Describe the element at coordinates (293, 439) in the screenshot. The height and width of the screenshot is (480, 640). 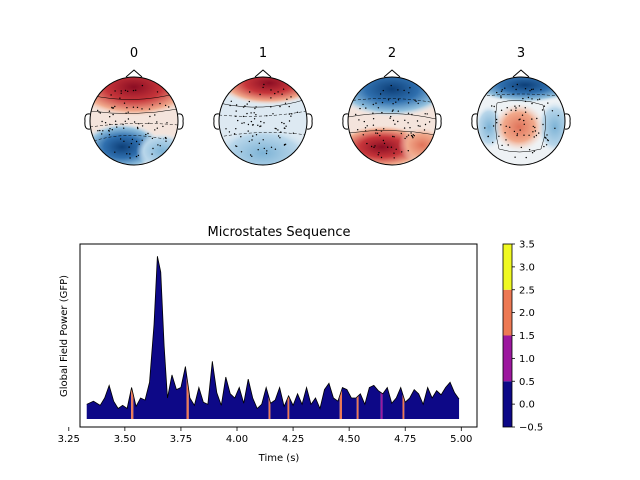
I see `x-tick-label: 4.25` at that location.